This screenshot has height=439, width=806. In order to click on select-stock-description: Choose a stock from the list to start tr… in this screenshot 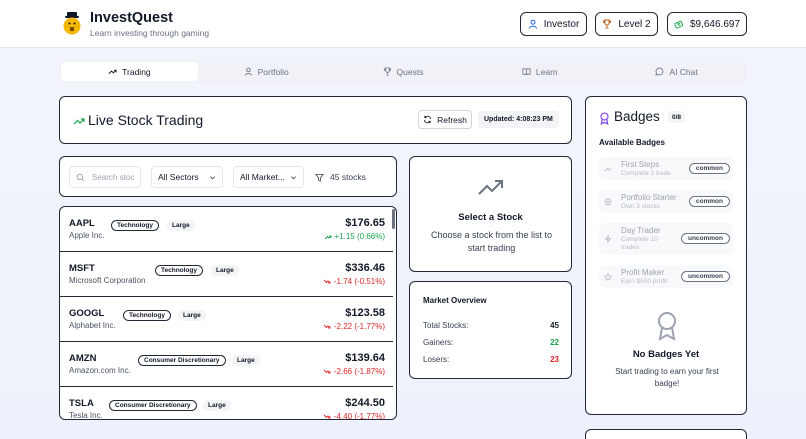, I will do `click(491, 241)`.